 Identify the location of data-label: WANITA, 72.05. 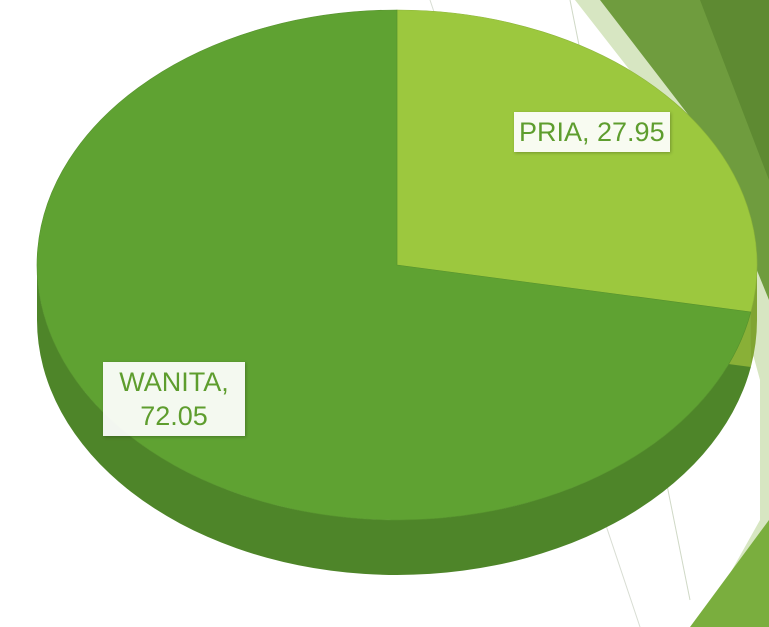
(174, 399).